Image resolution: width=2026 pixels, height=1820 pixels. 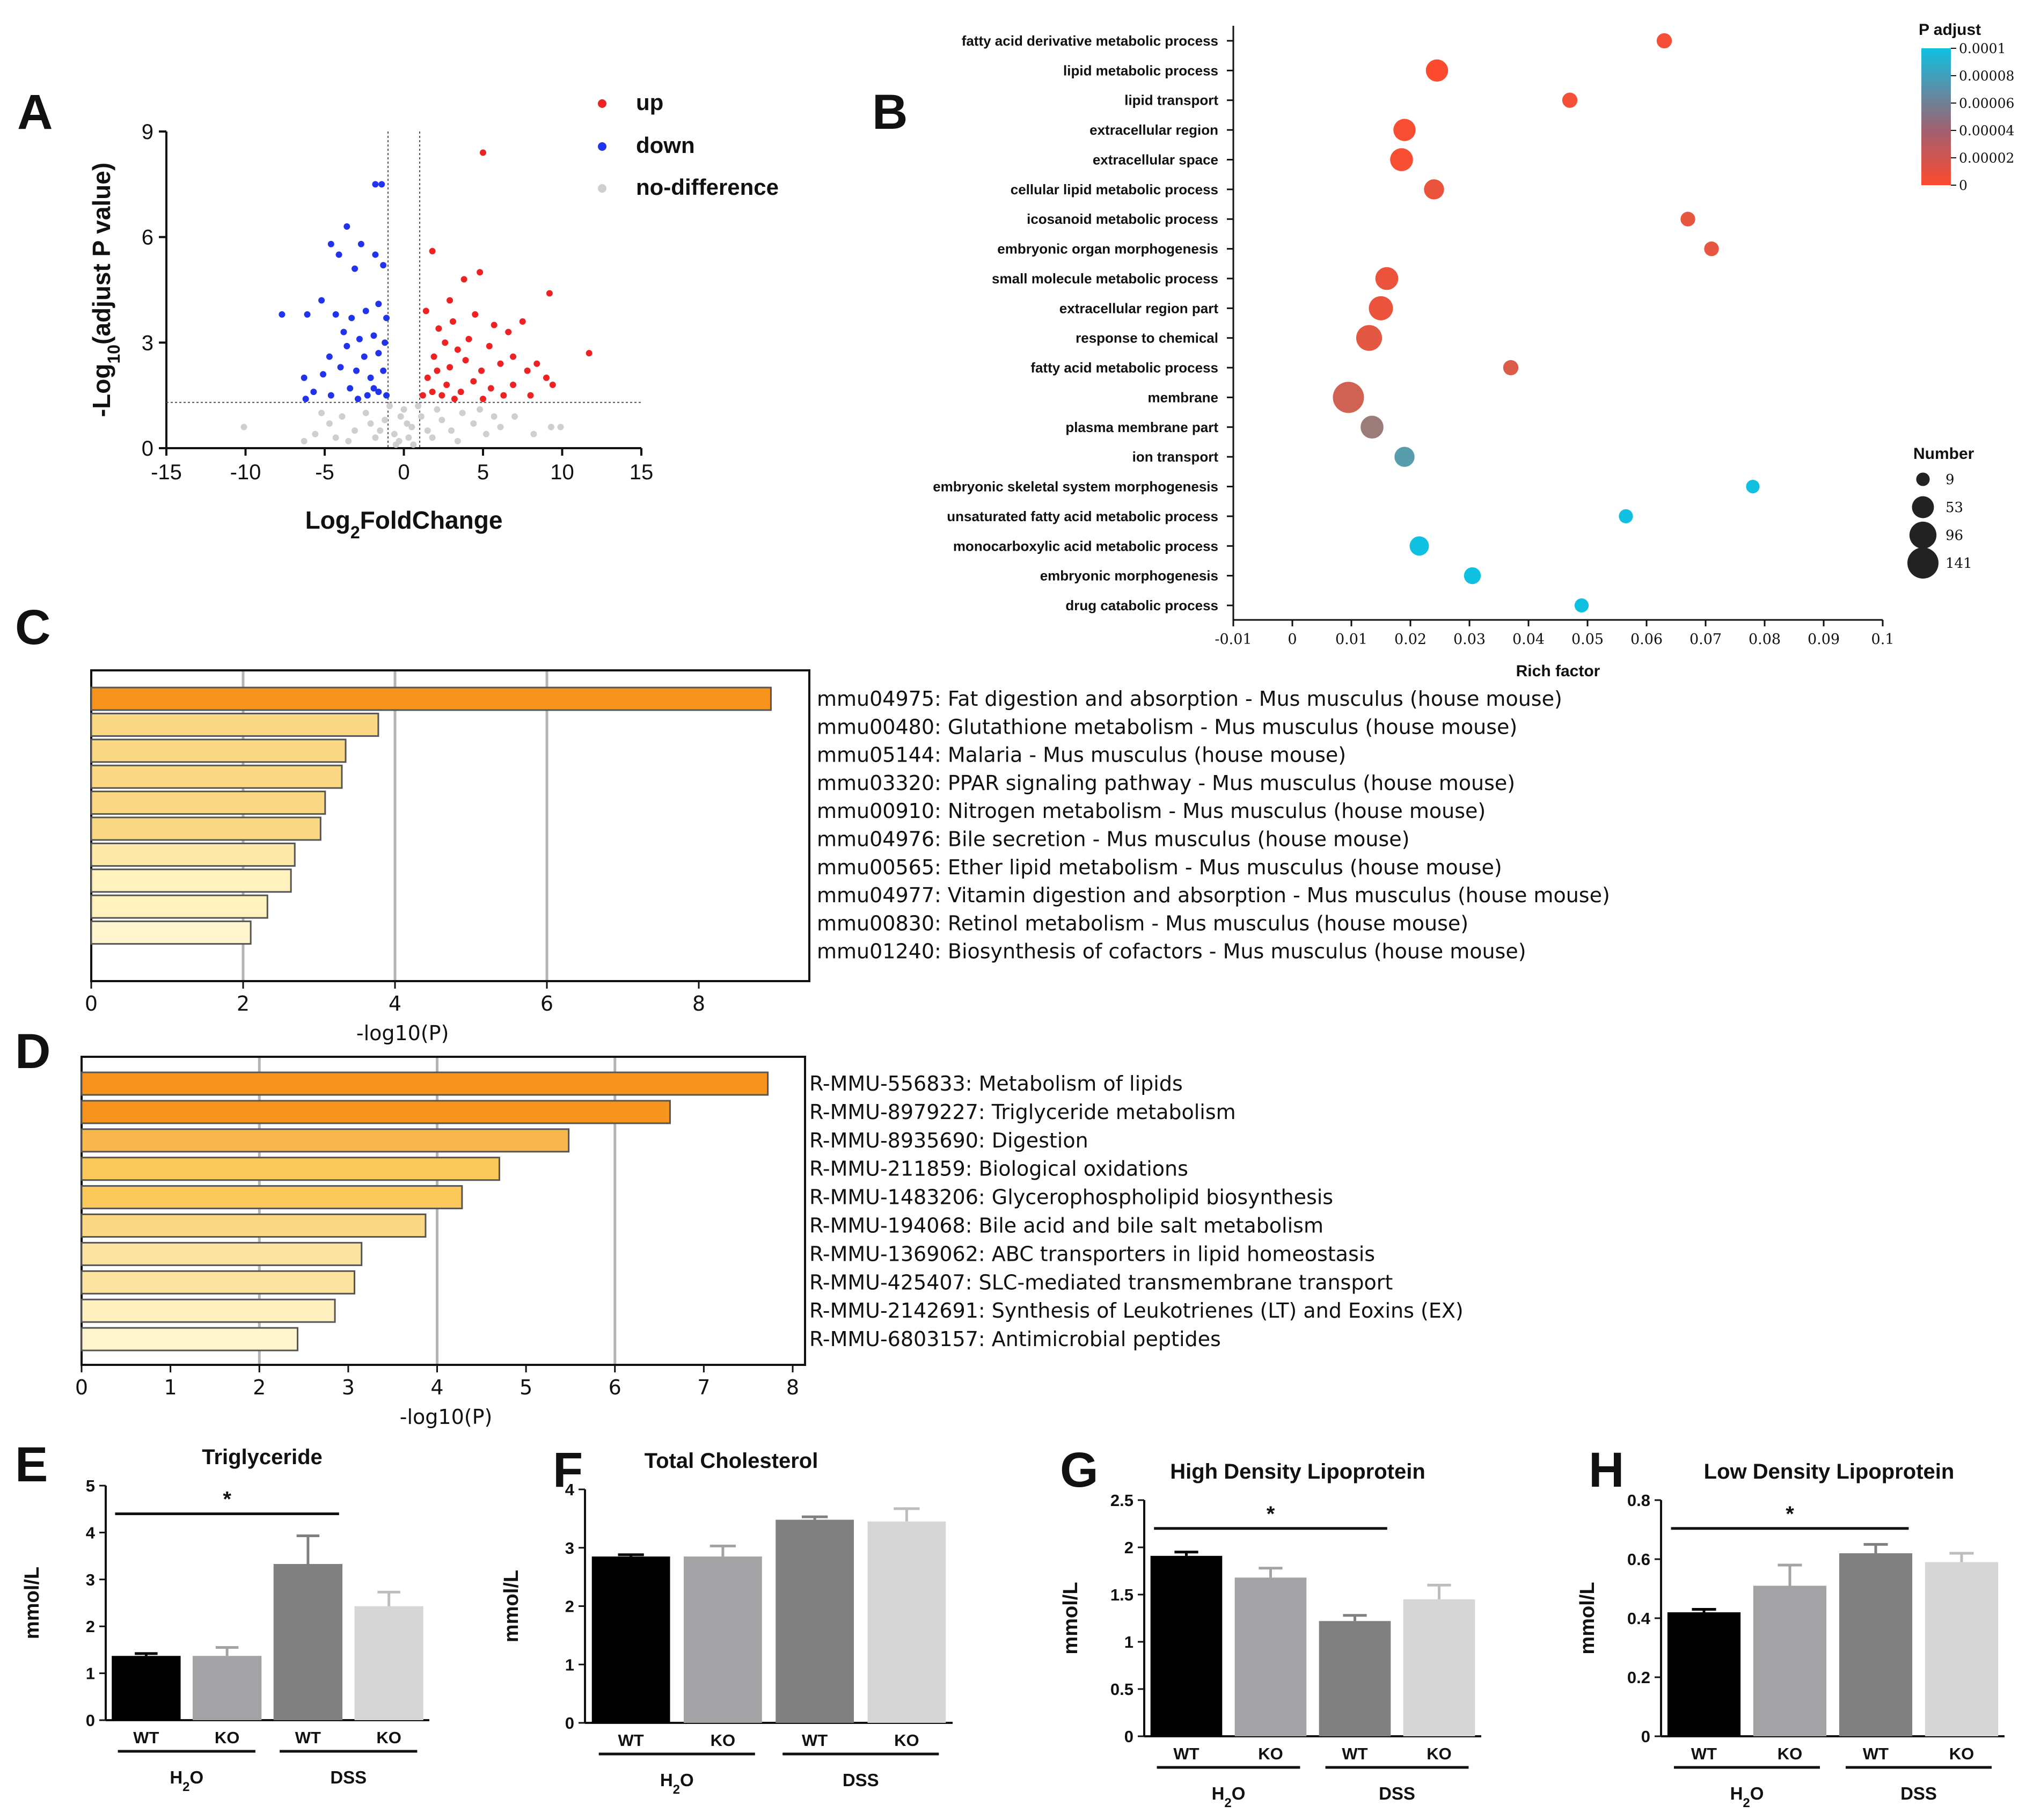 I want to click on y-tick-label: 3, so click(x=570, y=1548).